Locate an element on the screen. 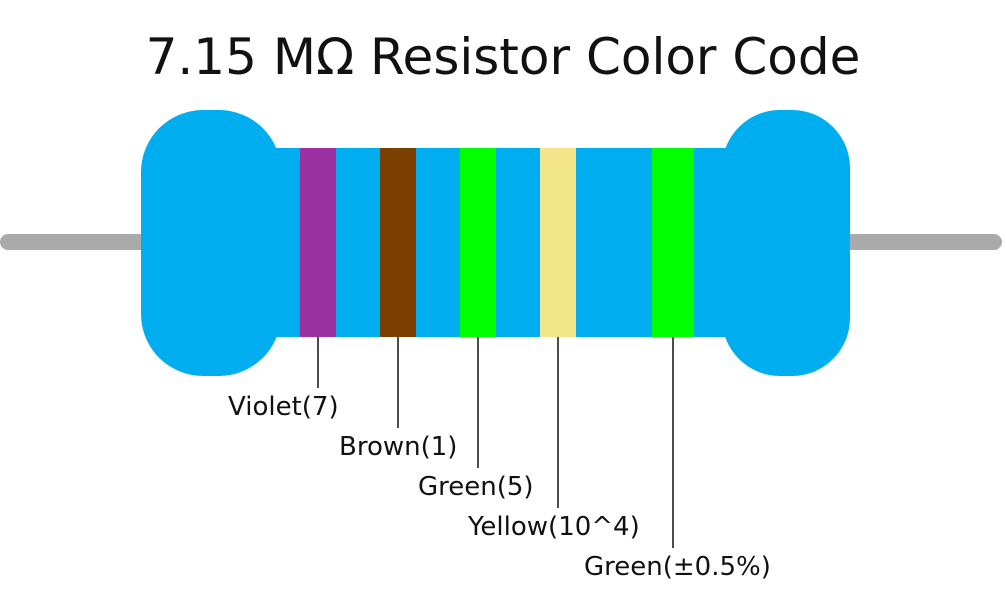  page-title: 7.15 MΩ Resistor Color Code is located at coordinates (503, 57).